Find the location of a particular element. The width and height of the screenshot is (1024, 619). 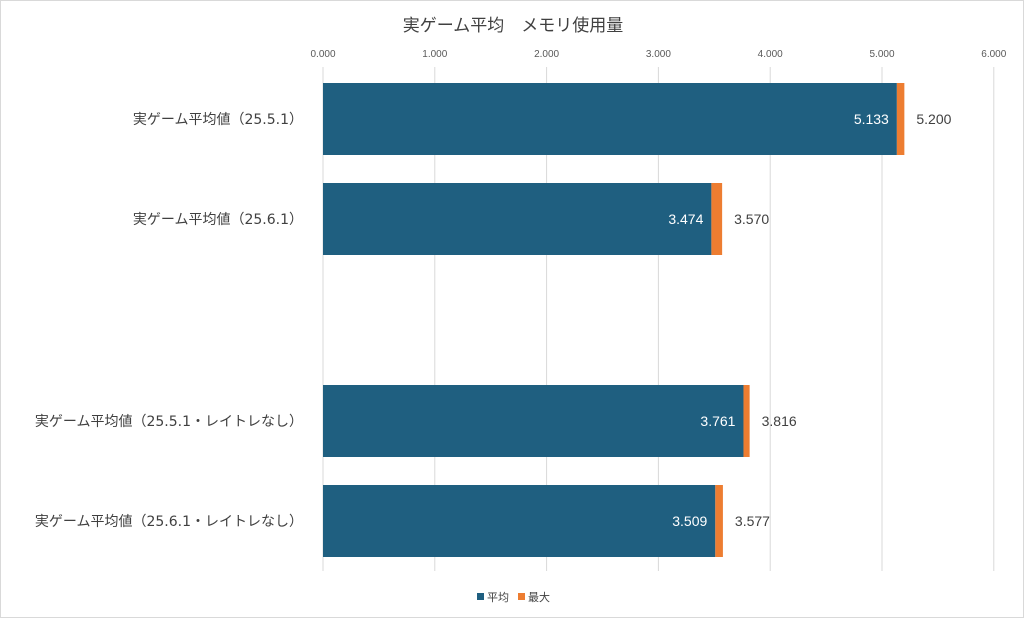

category-label: 実ゲーム平均値（25.6.1・レイトレなし） is located at coordinates (169, 522).